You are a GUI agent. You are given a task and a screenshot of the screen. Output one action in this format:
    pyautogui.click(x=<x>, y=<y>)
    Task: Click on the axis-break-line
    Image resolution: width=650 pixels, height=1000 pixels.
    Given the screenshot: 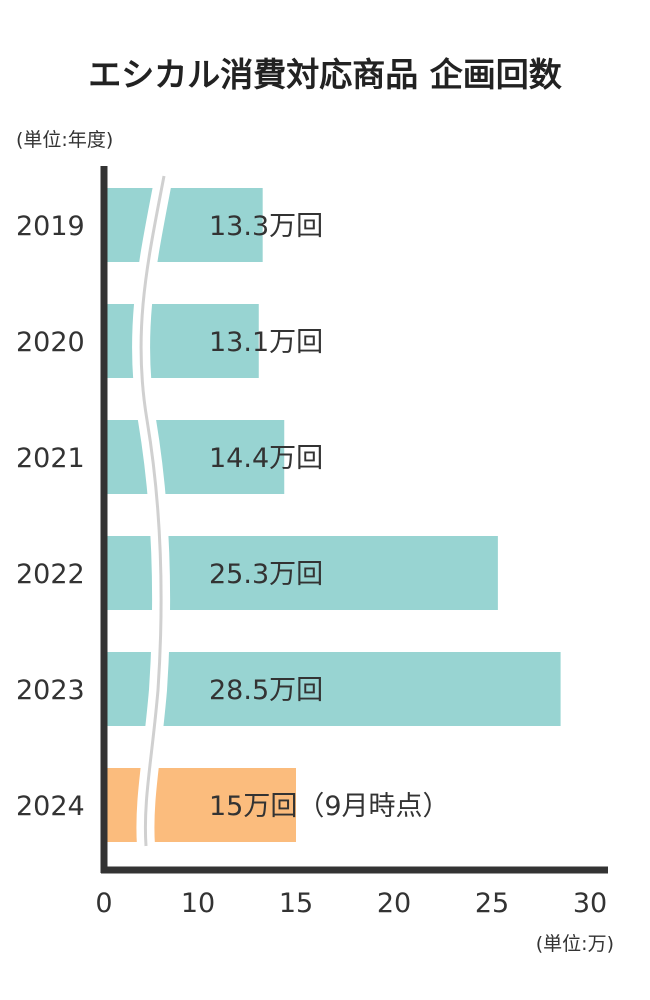 What is the action you would take?
    pyautogui.click(x=152, y=511)
    